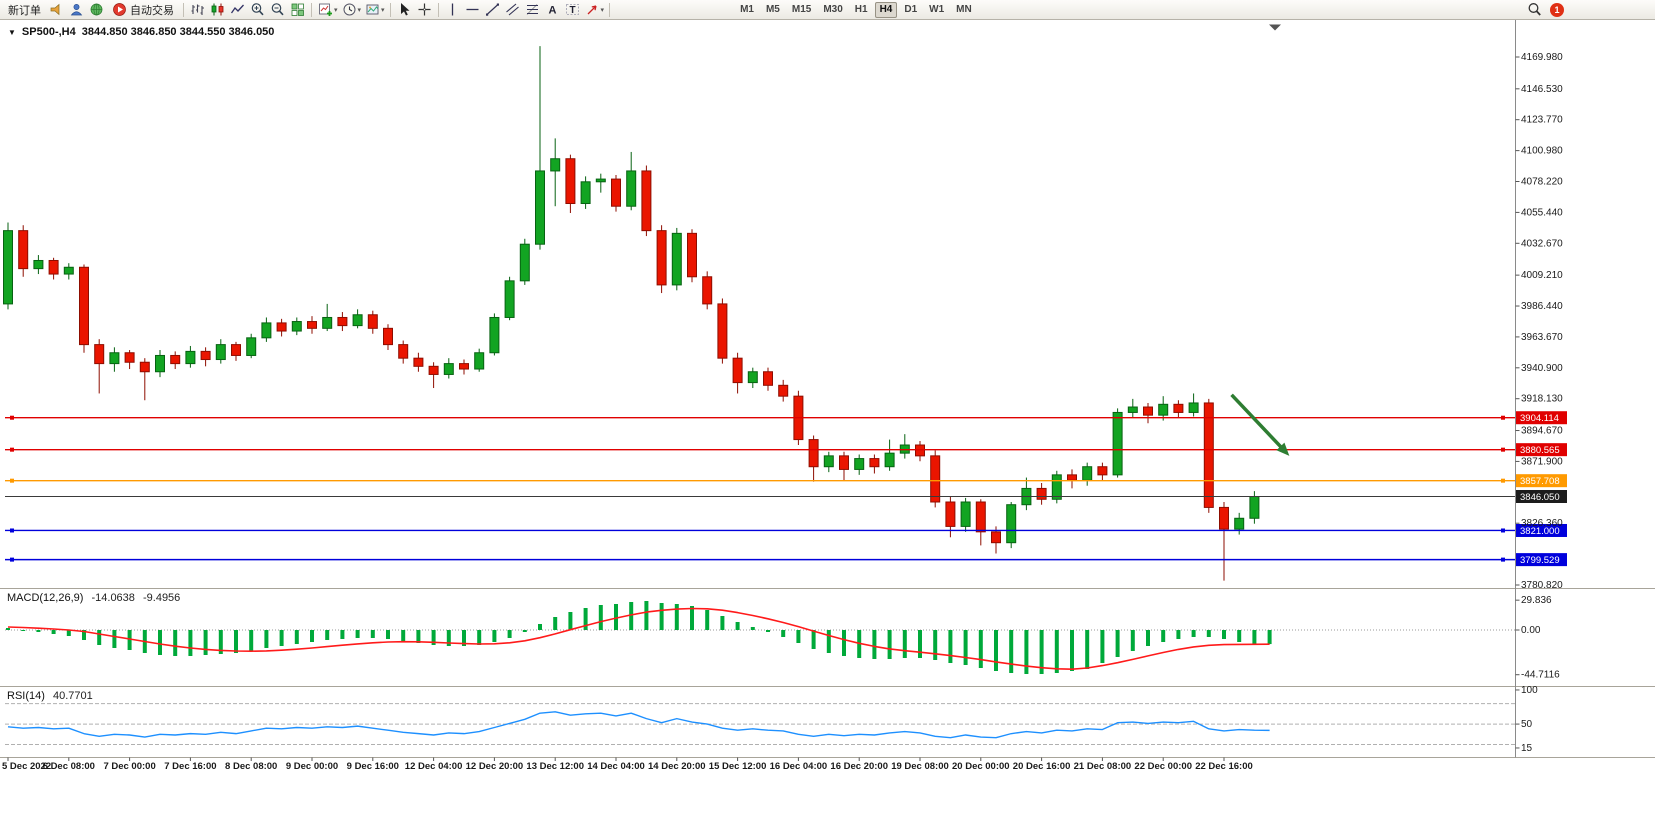 Image resolution: width=1655 pixels, height=822 pixels. What do you see at coordinates (1534, 9) in the screenshot?
I see `search-icon` at bounding box center [1534, 9].